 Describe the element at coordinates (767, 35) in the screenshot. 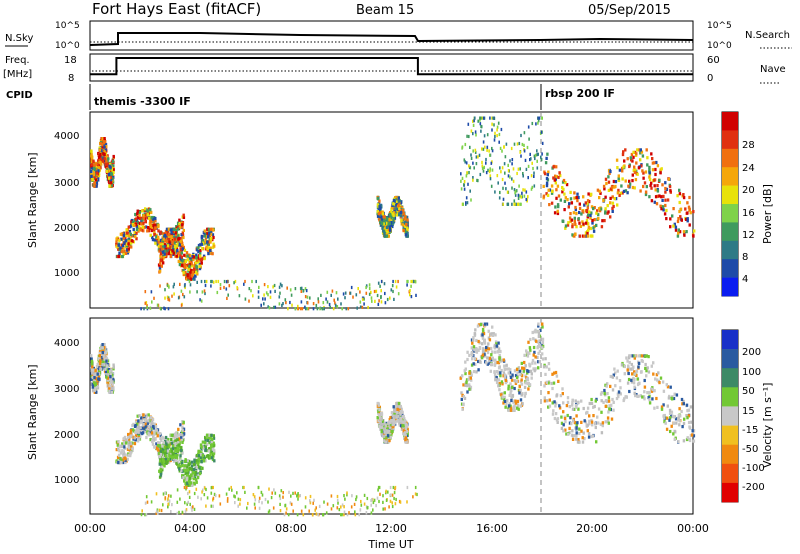

I see `noise-right-label: N.Search` at that location.